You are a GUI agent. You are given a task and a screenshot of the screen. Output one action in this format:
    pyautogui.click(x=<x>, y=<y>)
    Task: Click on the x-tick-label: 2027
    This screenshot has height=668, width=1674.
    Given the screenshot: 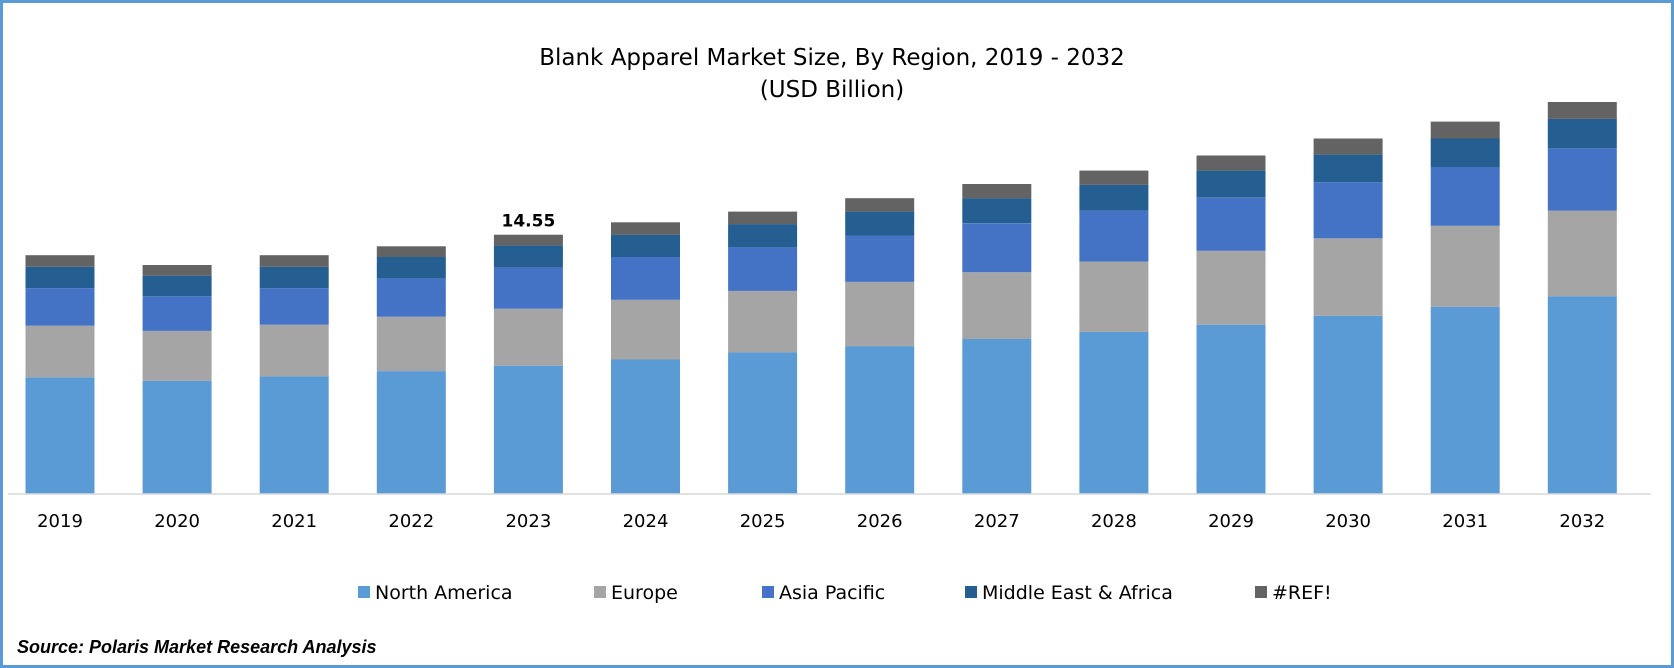 What is the action you would take?
    pyautogui.click(x=997, y=521)
    